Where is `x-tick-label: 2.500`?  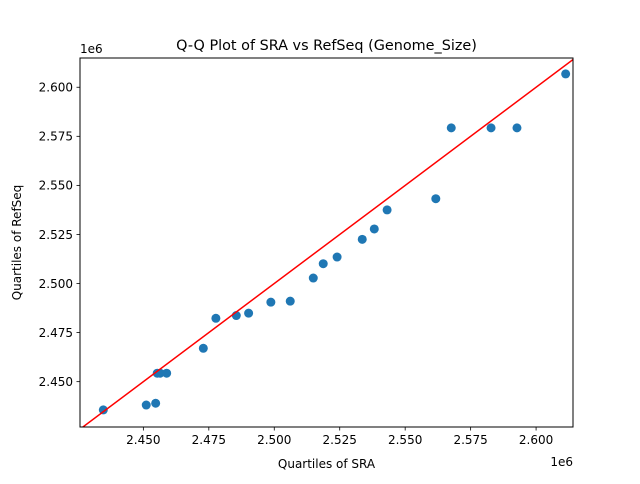 x-tick-label: 2.500 is located at coordinates (274, 440).